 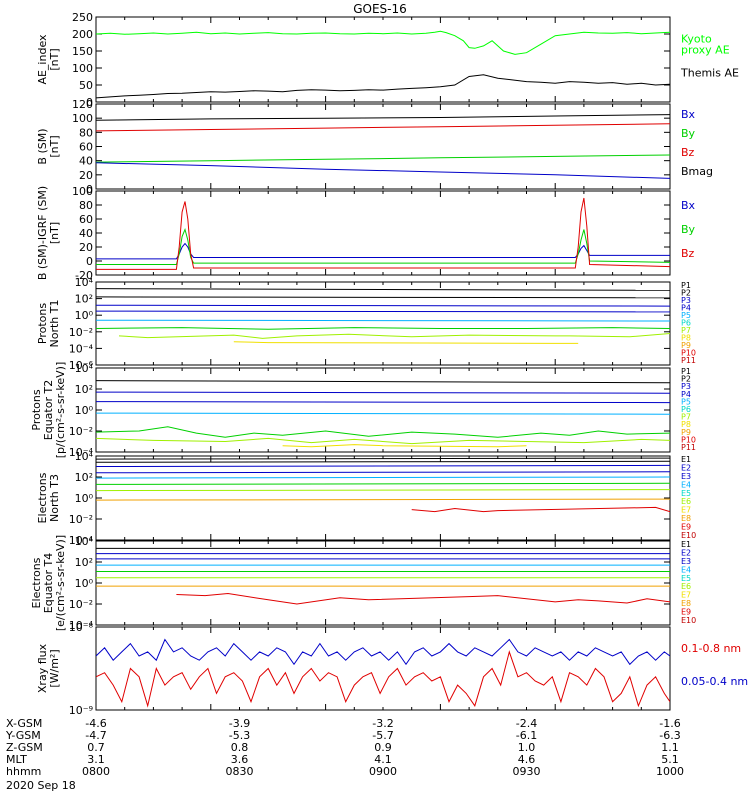 What do you see at coordinates (60, 583) in the screenshot?
I see `panel-7-y-axis-label: [e/(cm²-s-sr-keV)]` at bounding box center [60, 583].